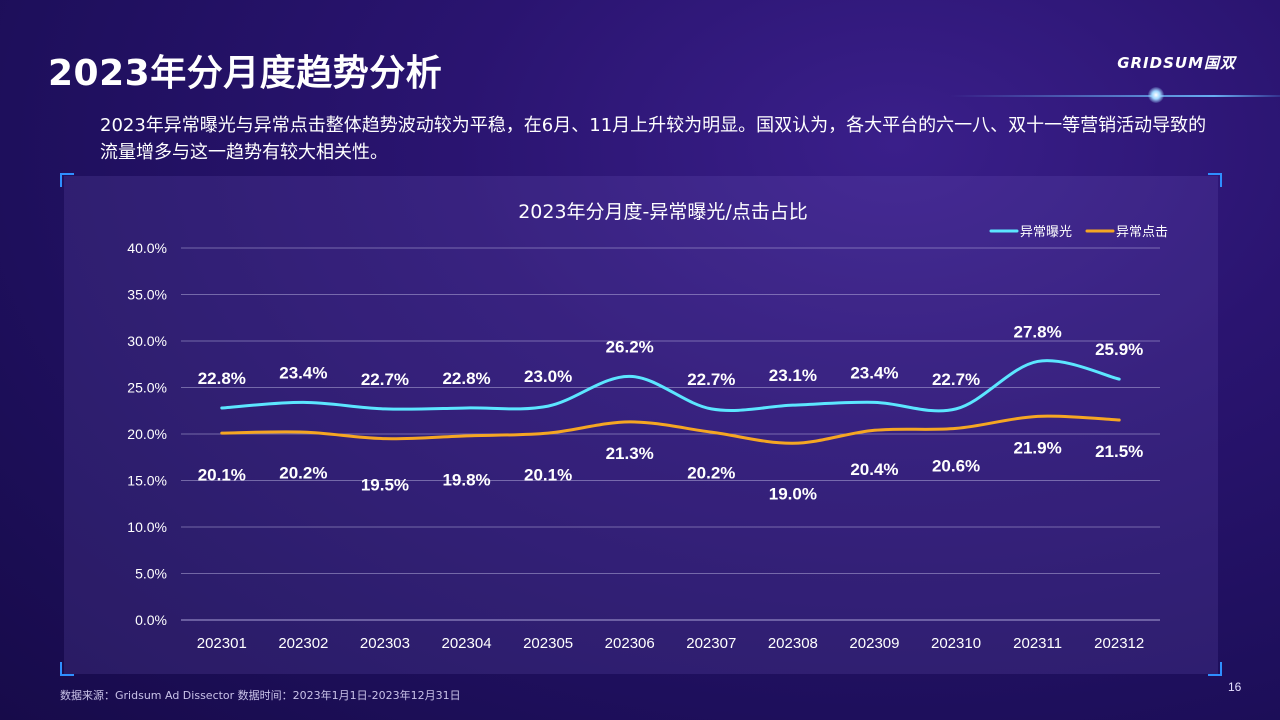  I want to click on legend-label-click: 异常点击, so click(1142, 232).